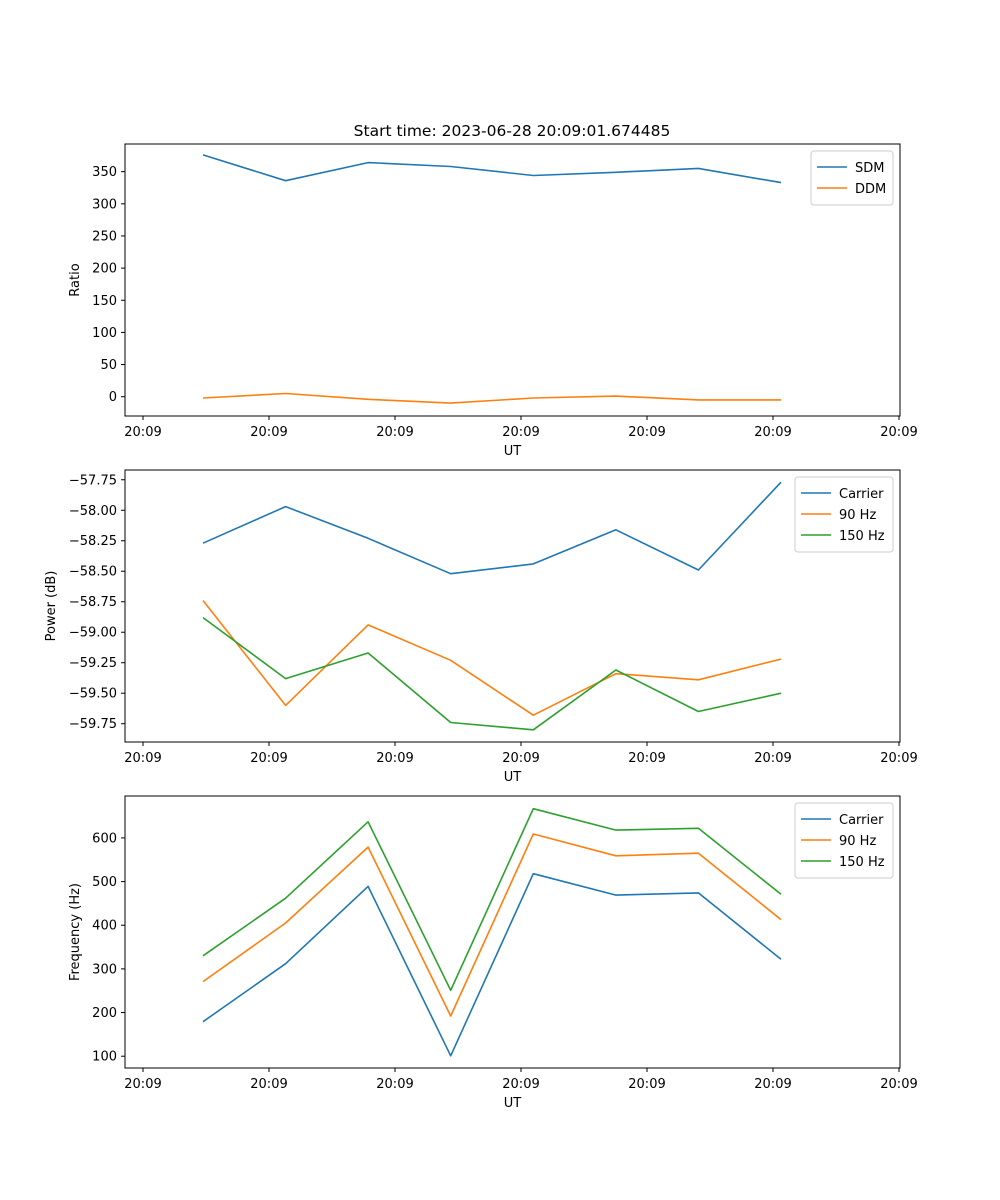 This screenshot has width=1000, height=1200. Describe the element at coordinates (93, 724) in the screenshot. I see `y-tick-label: −59.75` at that location.